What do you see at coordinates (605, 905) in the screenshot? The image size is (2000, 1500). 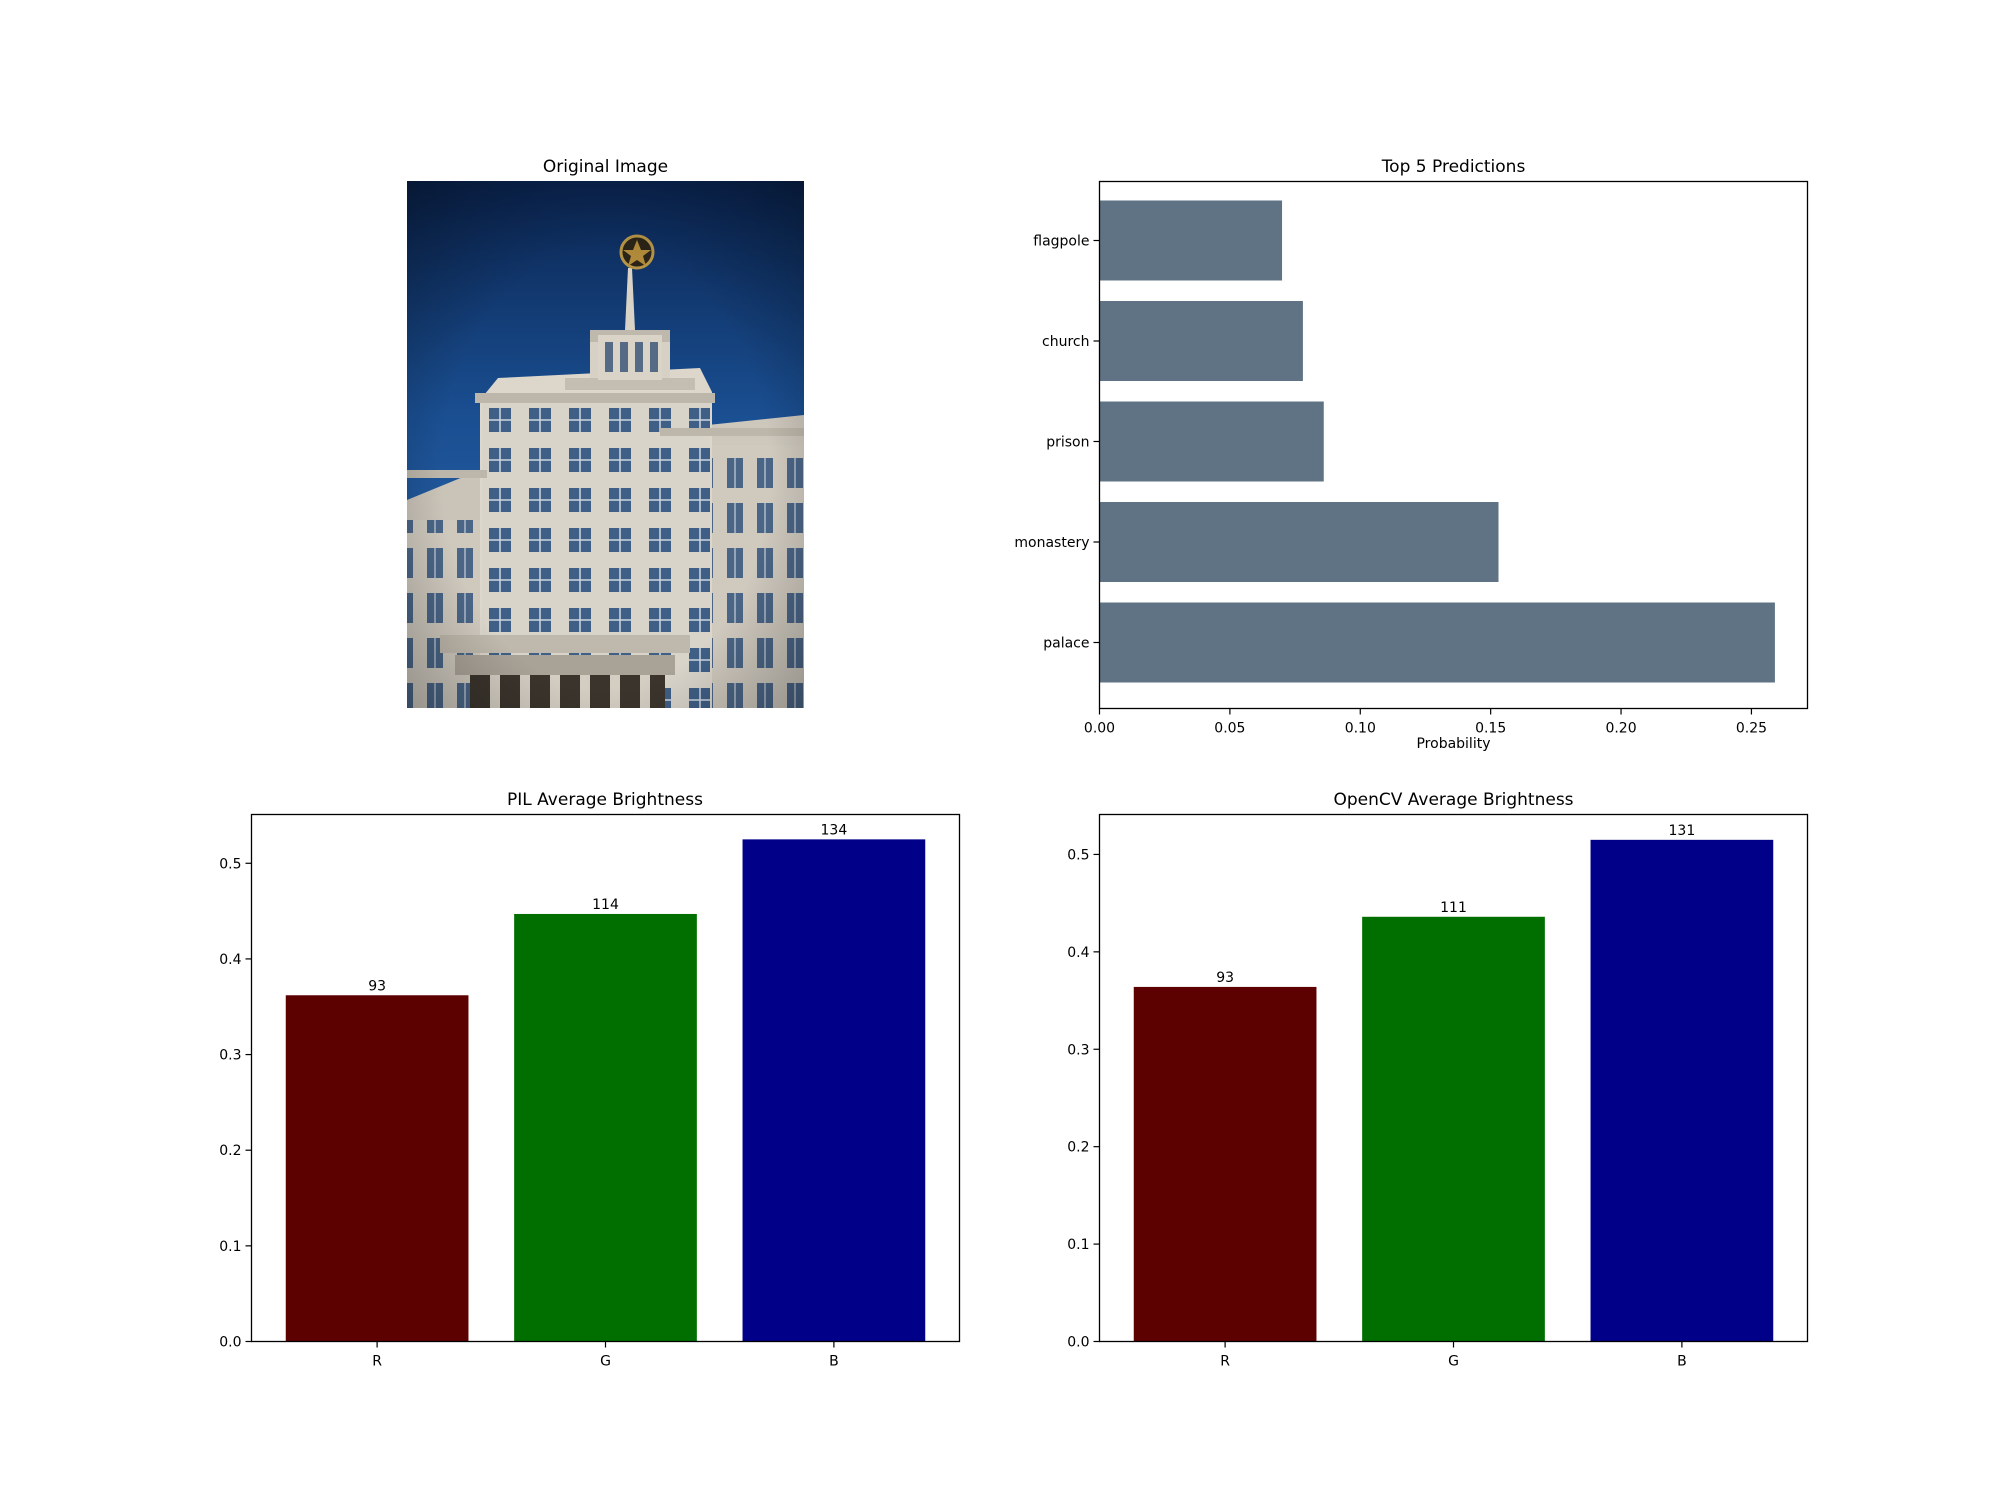 I see `data-label-G: 114` at bounding box center [605, 905].